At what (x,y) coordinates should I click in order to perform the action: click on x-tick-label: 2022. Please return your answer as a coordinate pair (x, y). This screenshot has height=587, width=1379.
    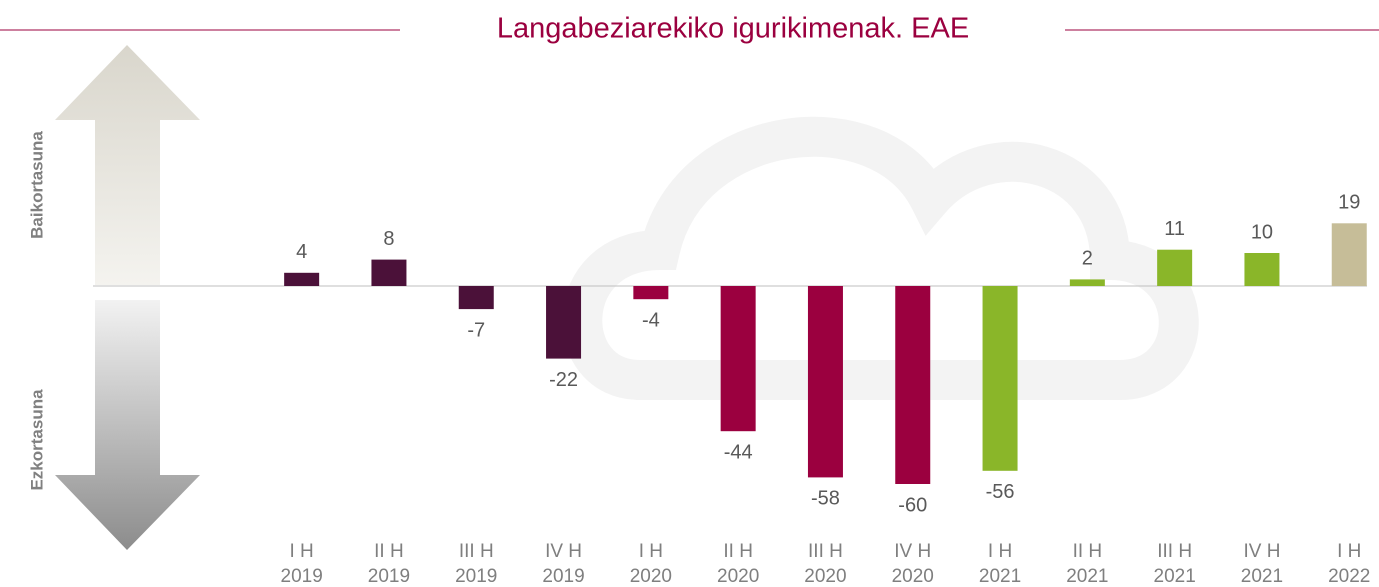
    Looking at the image, I should click on (1349, 576).